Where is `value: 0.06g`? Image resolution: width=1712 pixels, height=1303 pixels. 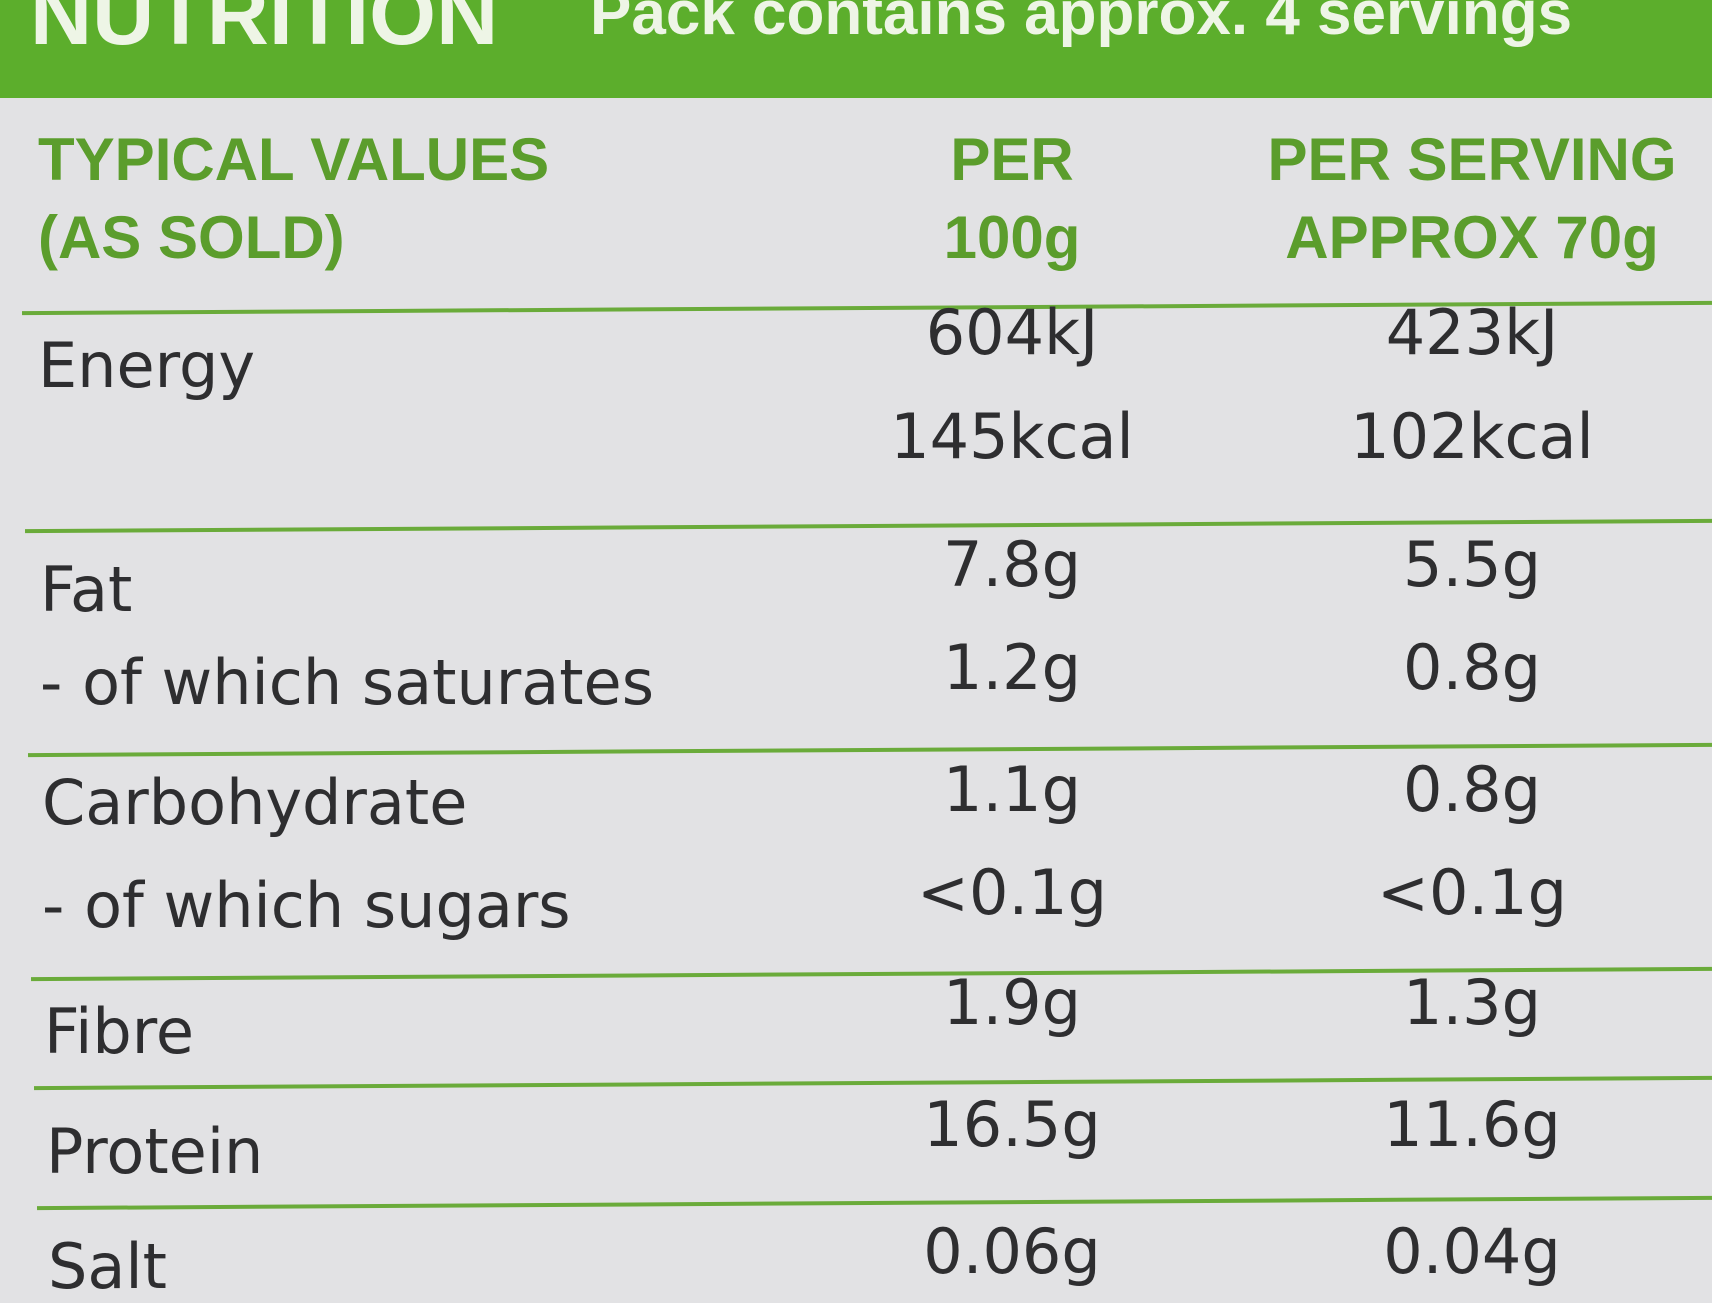 value: 0.06g is located at coordinates (1012, 1251).